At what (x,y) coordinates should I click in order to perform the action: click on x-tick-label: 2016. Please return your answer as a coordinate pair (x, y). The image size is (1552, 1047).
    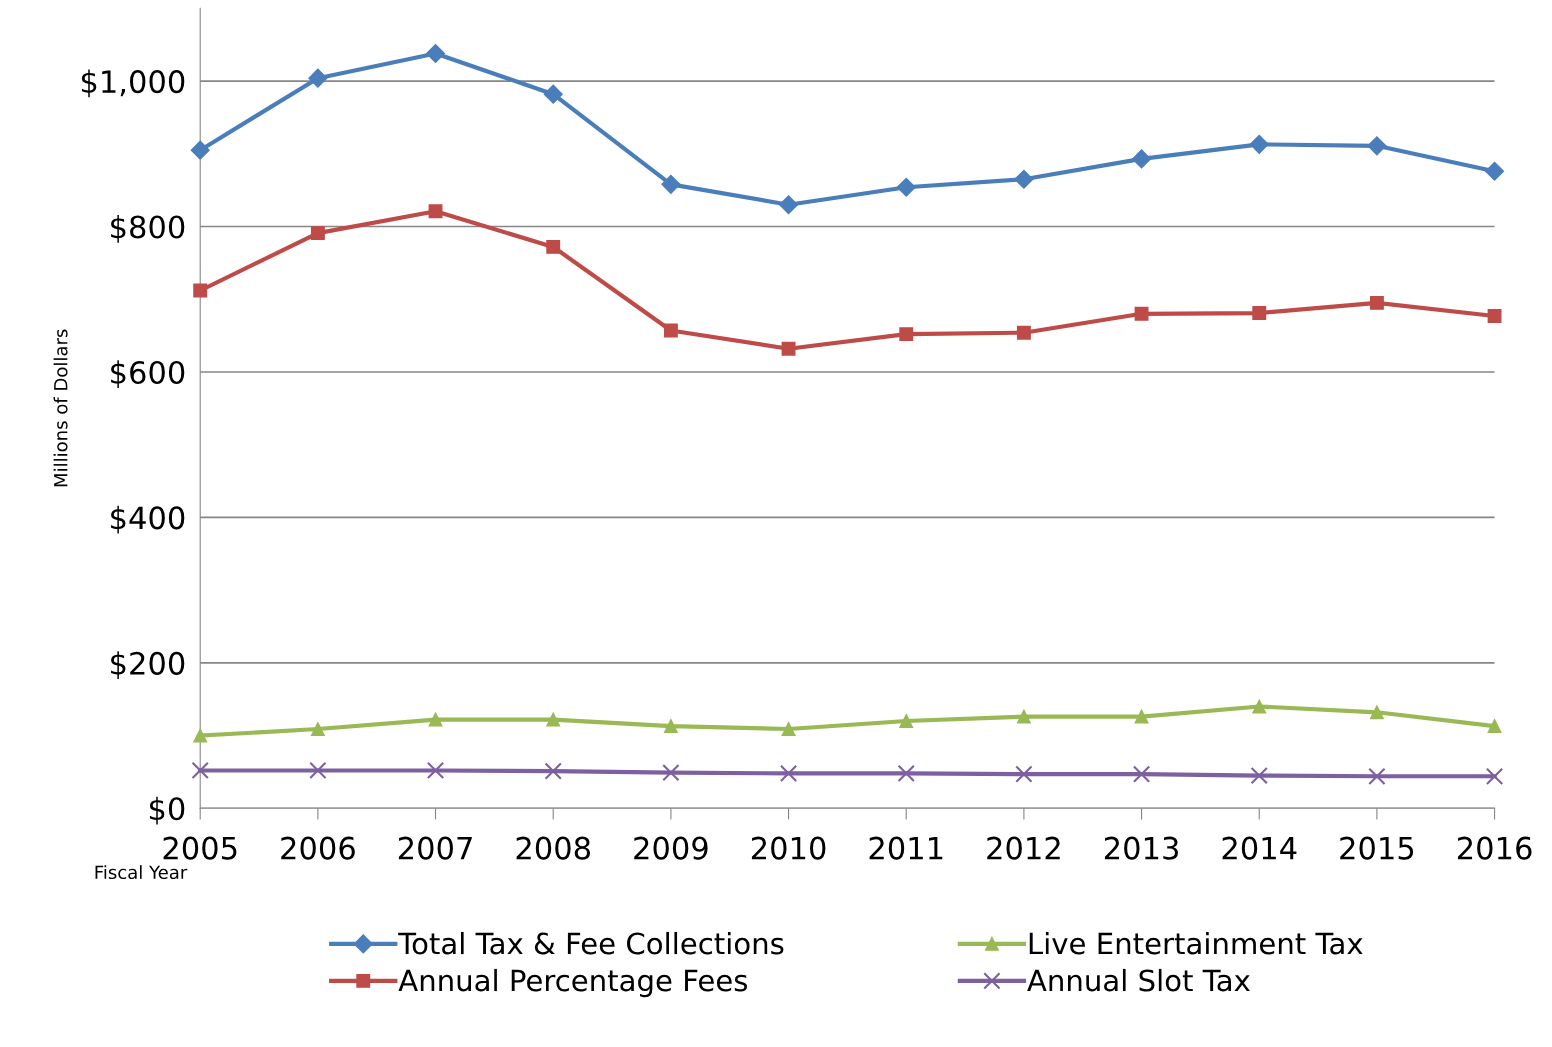
    Looking at the image, I should click on (1494, 848).